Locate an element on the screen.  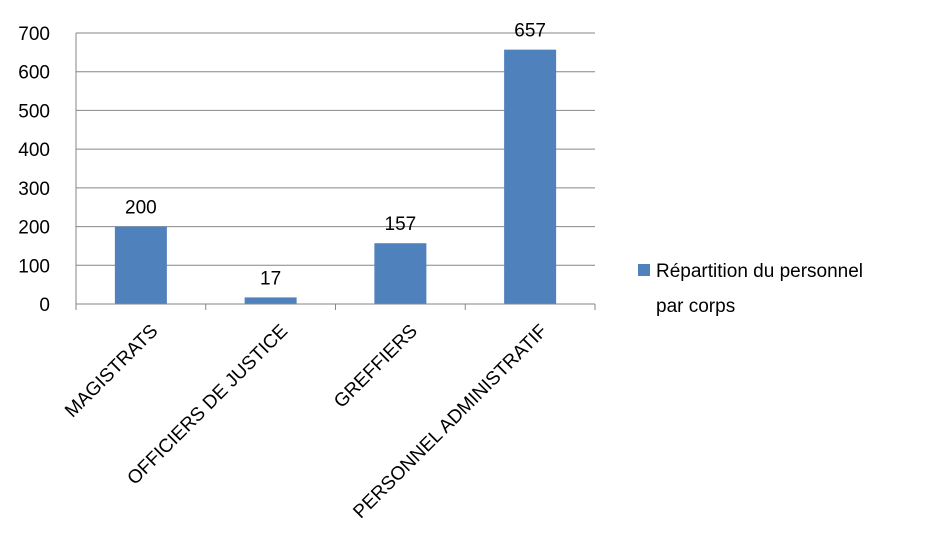
y-axis-tick-labels: 0 100 200 300 400 500 600 700 is located at coordinates (34, 170).